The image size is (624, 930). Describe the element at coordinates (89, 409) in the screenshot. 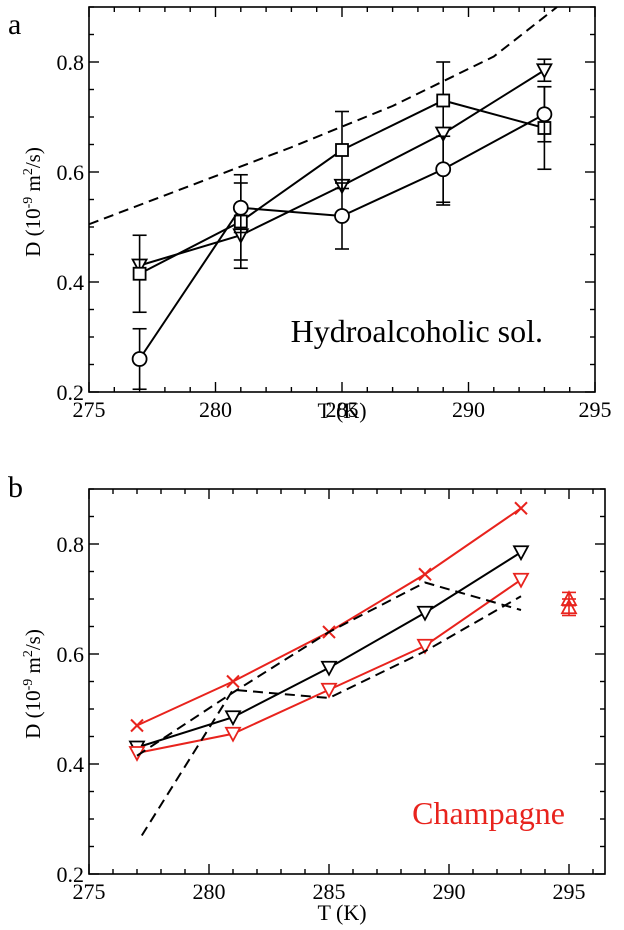

I see `x-tick-label-a: 275` at that location.